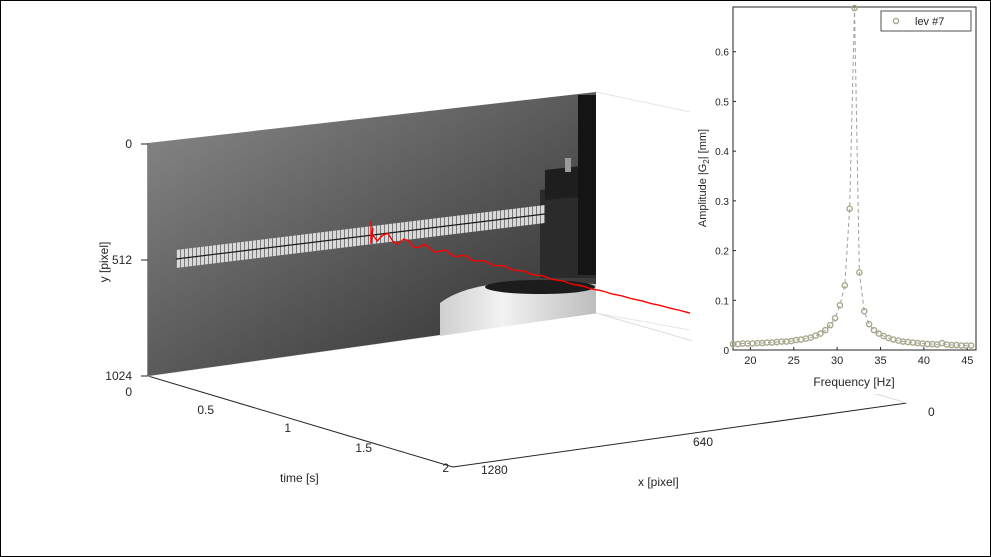 The height and width of the screenshot is (557, 991). I want to click on inset-y-tick-label: 0.3, so click(722, 202).